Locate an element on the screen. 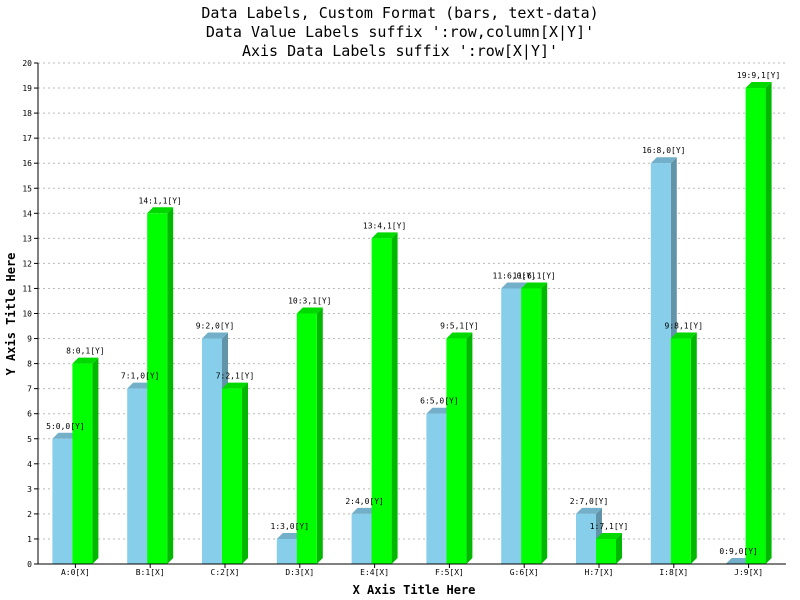 The height and width of the screenshot is (600, 800). y-tick-label: 1 is located at coordinates (29, 539).